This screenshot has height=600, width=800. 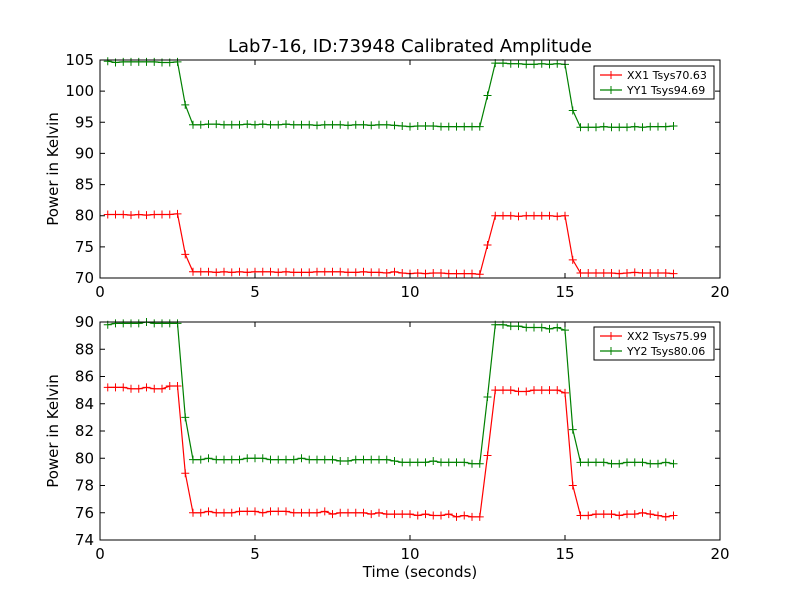 I want to click on x-tick-label: 5, so click(x=255, y=554).